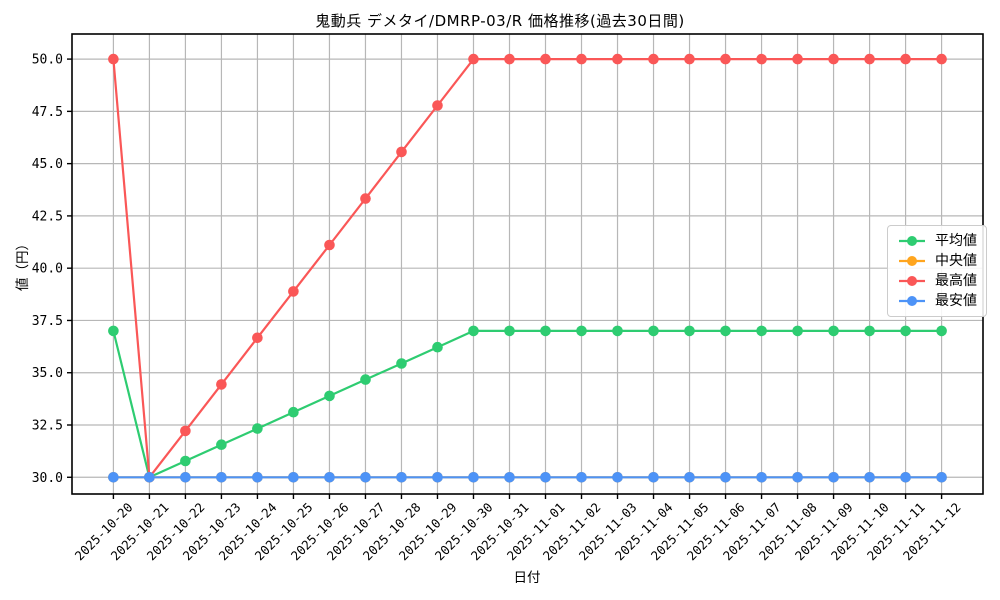 The height and width of the screenshot is (600, 1000). I want to click on legend-item-min: 最安値, so click(937, 301).